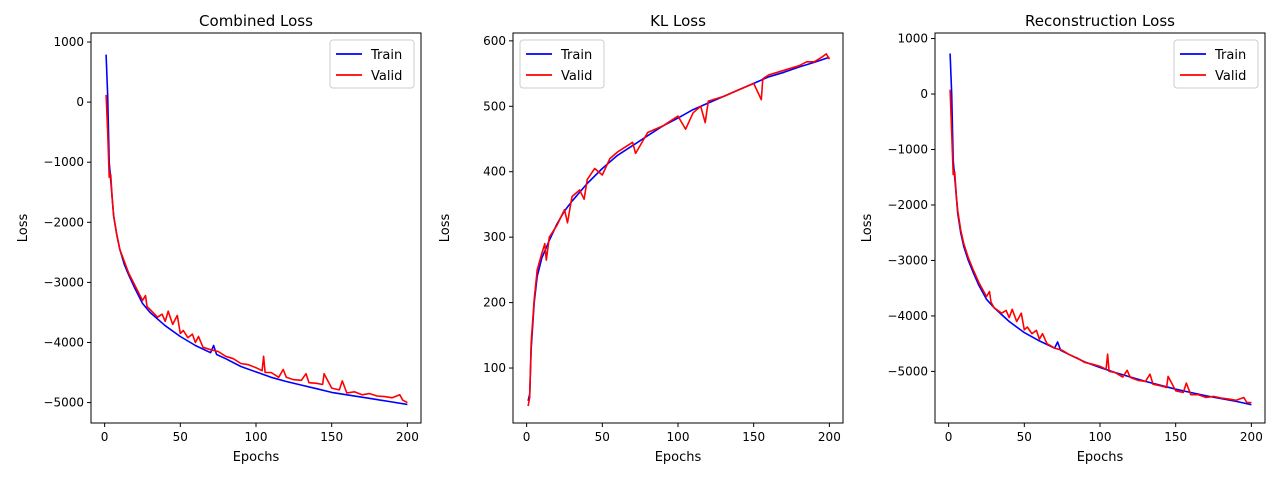 This screenshot has width=1280, height=480. Describe the element at coordinates (494, 41) in the screenshot. I see `y-tick-label: 600` at that location.